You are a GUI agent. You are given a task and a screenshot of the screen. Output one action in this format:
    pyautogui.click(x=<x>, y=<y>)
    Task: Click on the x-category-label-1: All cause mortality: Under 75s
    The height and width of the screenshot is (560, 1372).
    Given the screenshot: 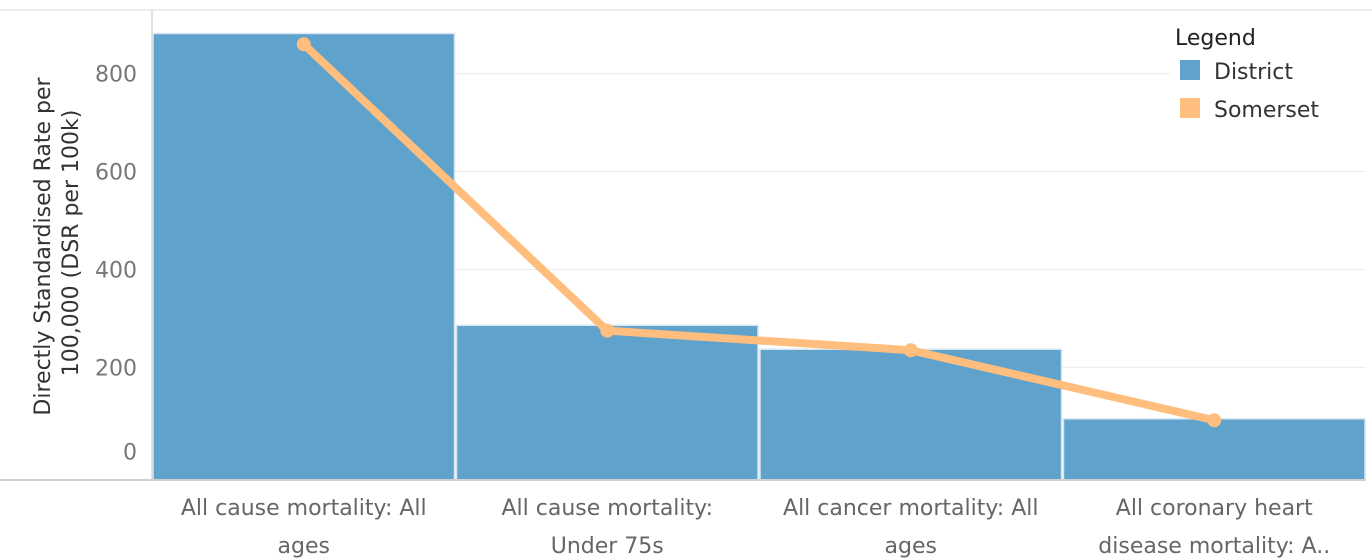 What is the action you would take?
    pyautogui.click(x=607, y=527)
    